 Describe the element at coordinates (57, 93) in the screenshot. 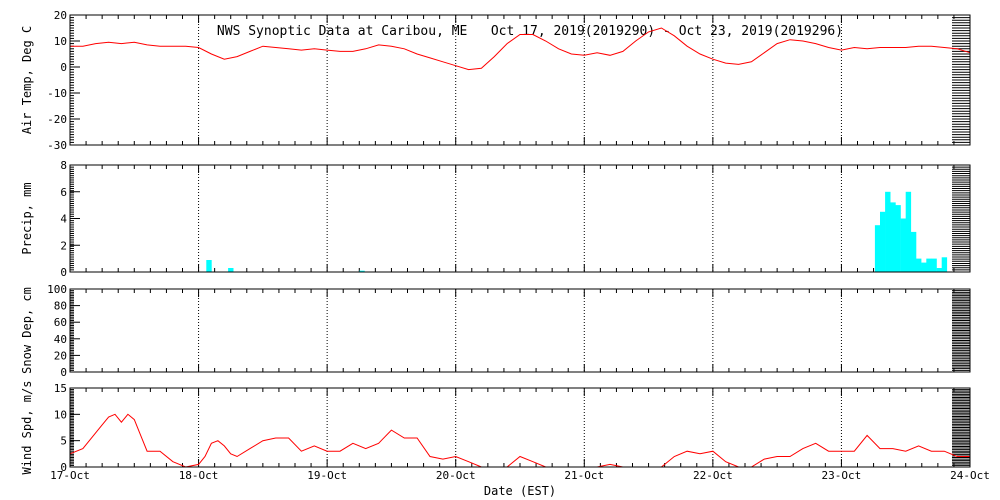

I see `y-tick-label: -10` at that location.